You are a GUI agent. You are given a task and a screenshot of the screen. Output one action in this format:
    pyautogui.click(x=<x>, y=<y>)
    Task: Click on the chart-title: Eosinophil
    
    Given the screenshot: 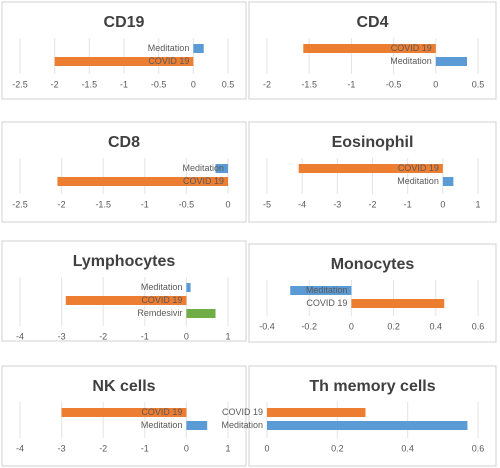 What is the action you would take?
    pyautogui.click(x=373, y=142)
    